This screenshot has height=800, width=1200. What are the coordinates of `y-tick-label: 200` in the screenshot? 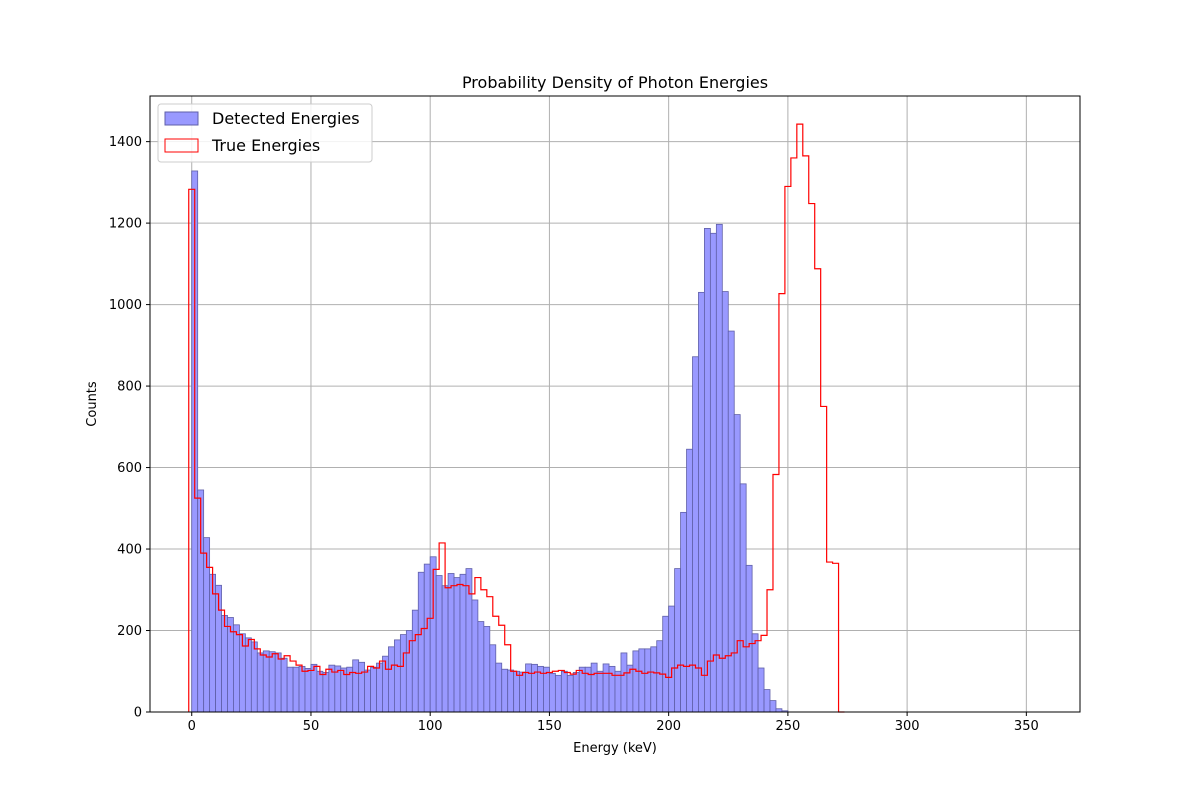 It's located at (129, 631).